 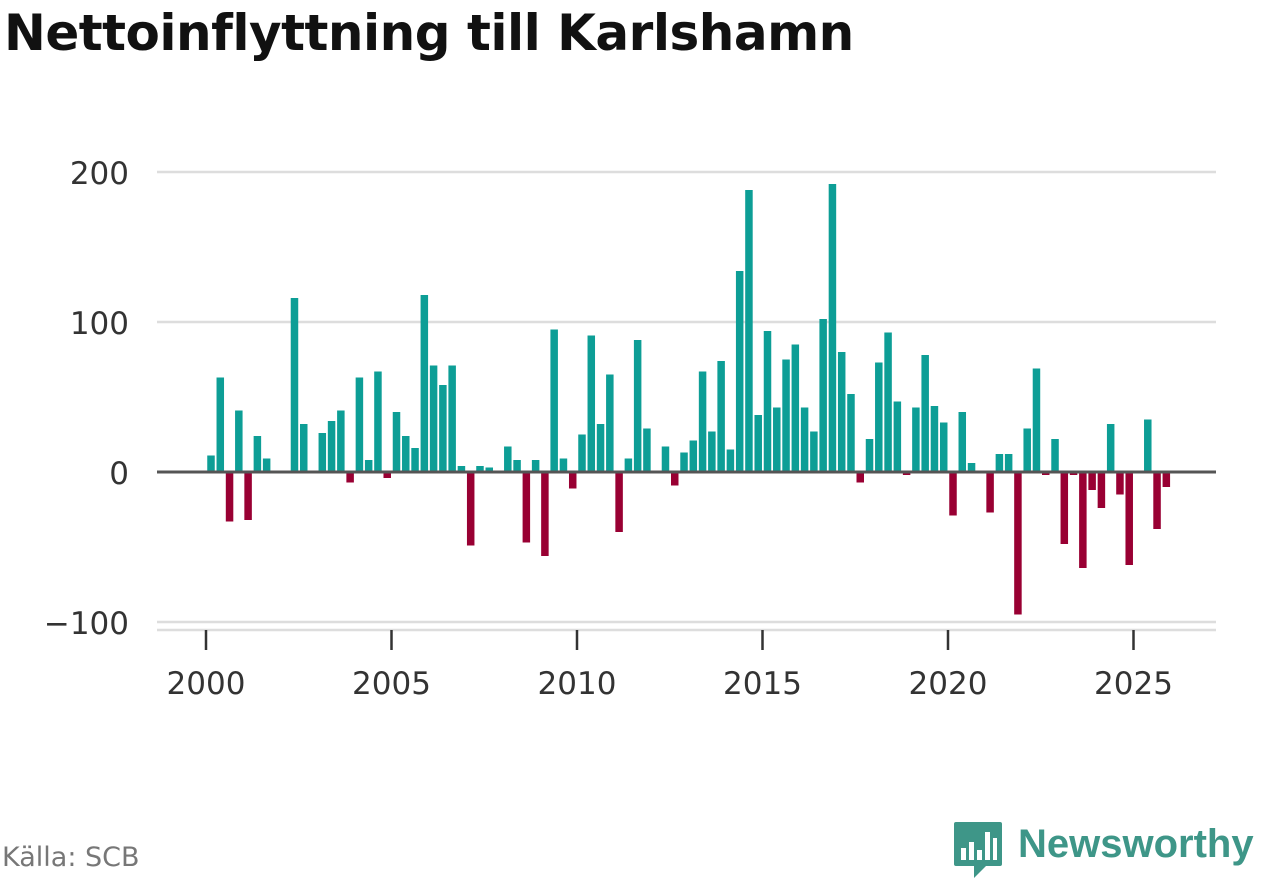 I want to click on logo-wordmark: Newsworthy, so click(x=1136, y=844).